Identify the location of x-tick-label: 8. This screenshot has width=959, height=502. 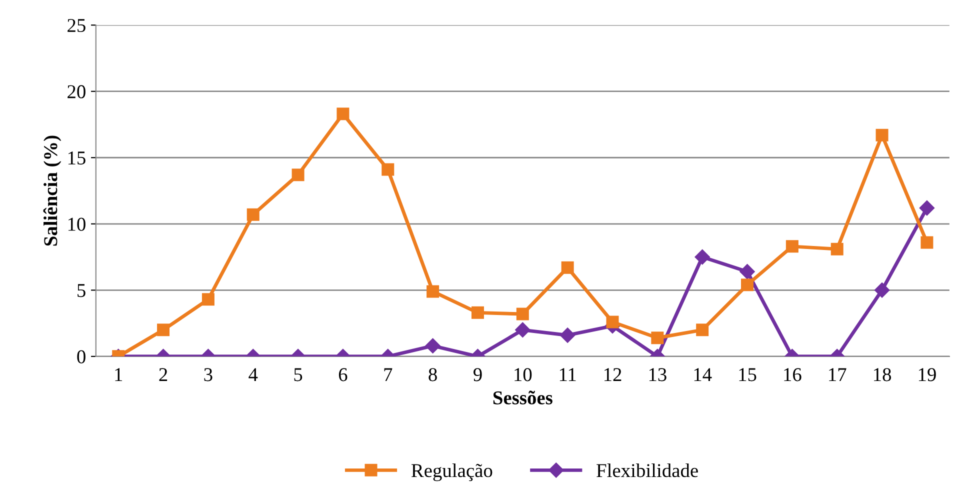
(432, 375).